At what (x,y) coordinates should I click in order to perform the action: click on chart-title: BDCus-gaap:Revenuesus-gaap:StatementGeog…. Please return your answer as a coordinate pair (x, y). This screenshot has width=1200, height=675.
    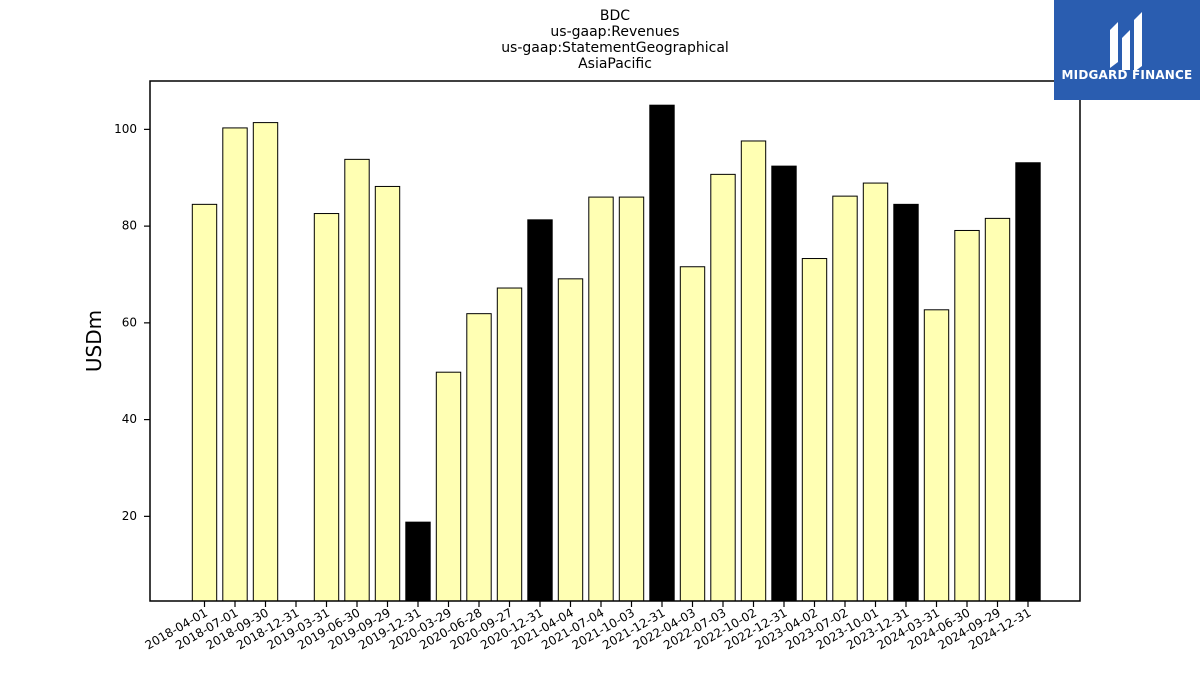
    Looking at the image, I should click on (615, 40).